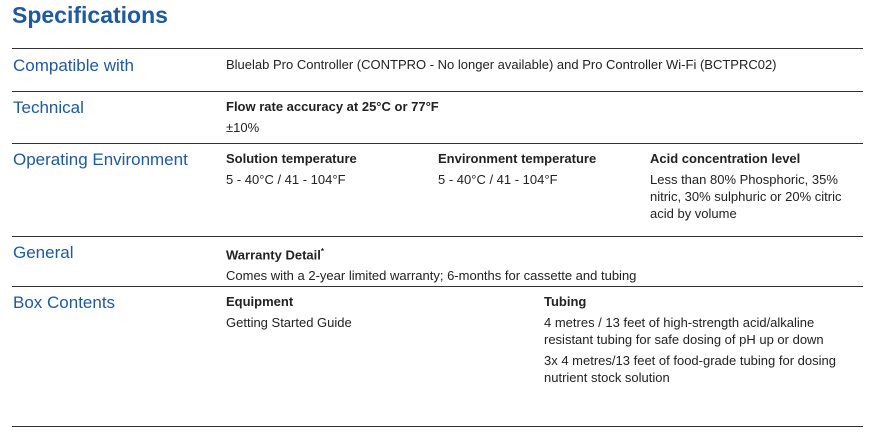 Image resolution: width=875 pixels, height=436 pixels. What do you see at coordinates (64, 302) in the screenshot?
I see `row-label-box-contents: Box Contents` at bounding box center [64, 302].